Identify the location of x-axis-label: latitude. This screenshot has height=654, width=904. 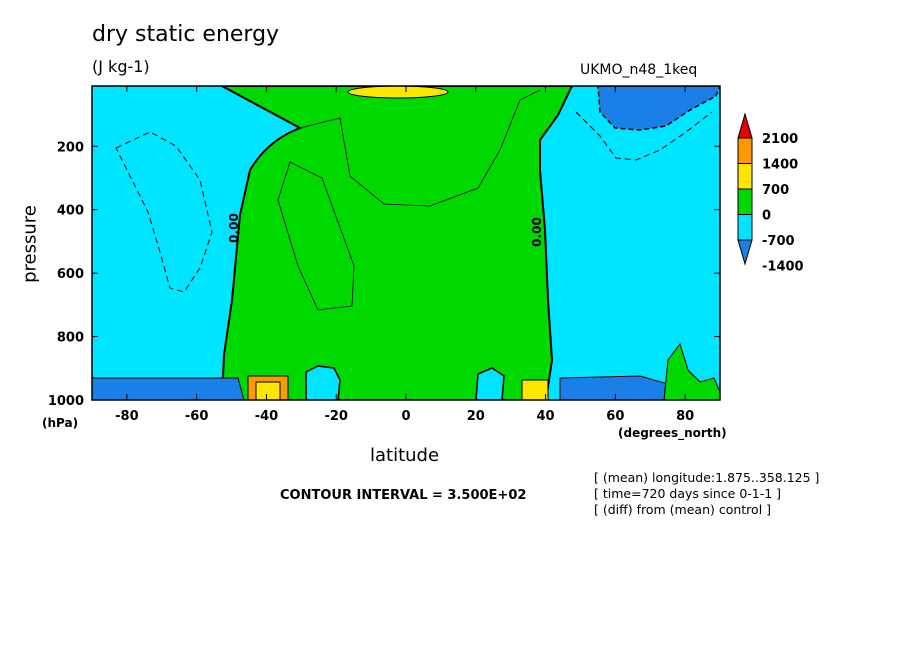
(405, 455).